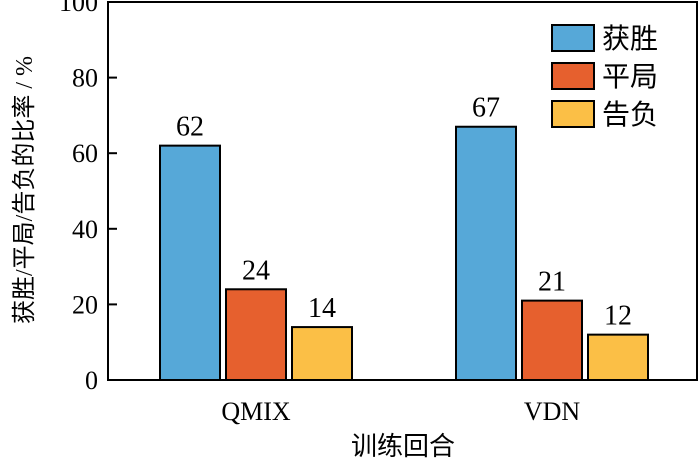 The width and height of the screenshot is (700, 471). What do you see at coordinates (486, 108) in the screenshot?
I see `bar-value-label: 67` at bounding box center [486, 108].